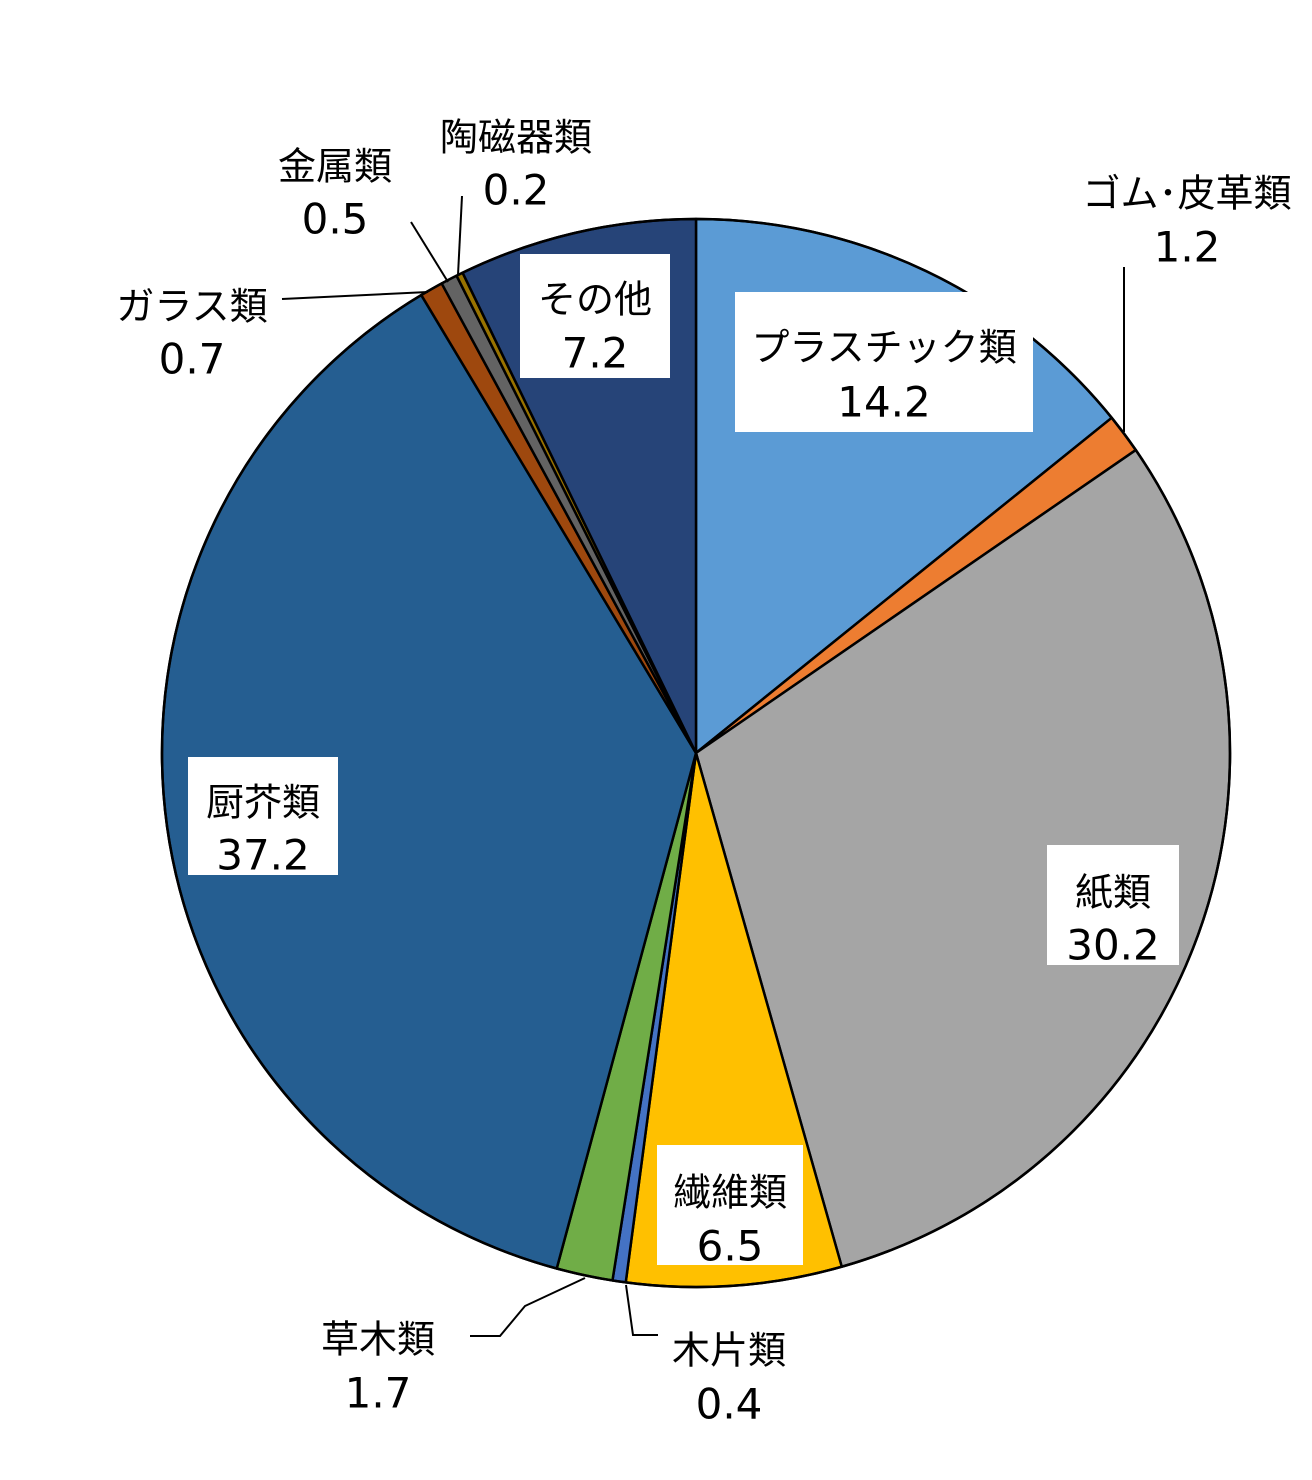  What do you see at coordinates (516, 138) in the screenshot?
I see `slice-name-label: 陶磁器類` at bounding box center [516, 138].